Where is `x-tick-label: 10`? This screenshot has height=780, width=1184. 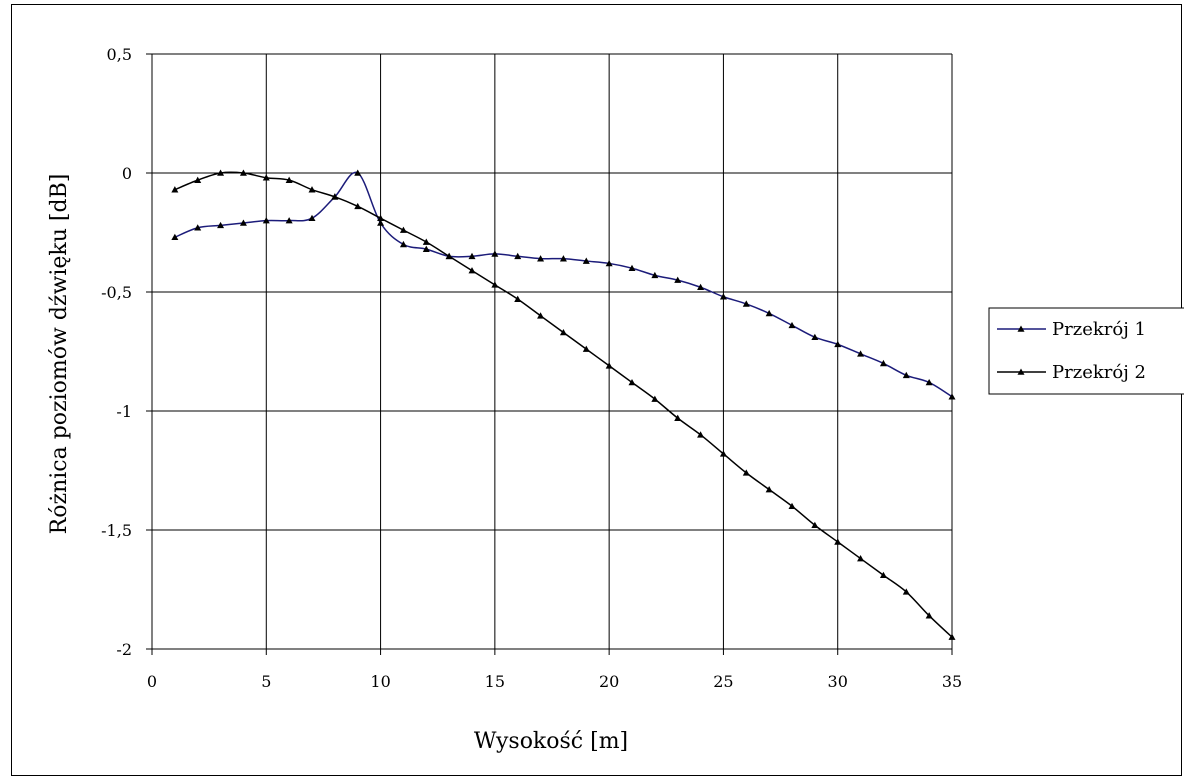 x-tick-label: 10 is located at coordinates (380, 681).